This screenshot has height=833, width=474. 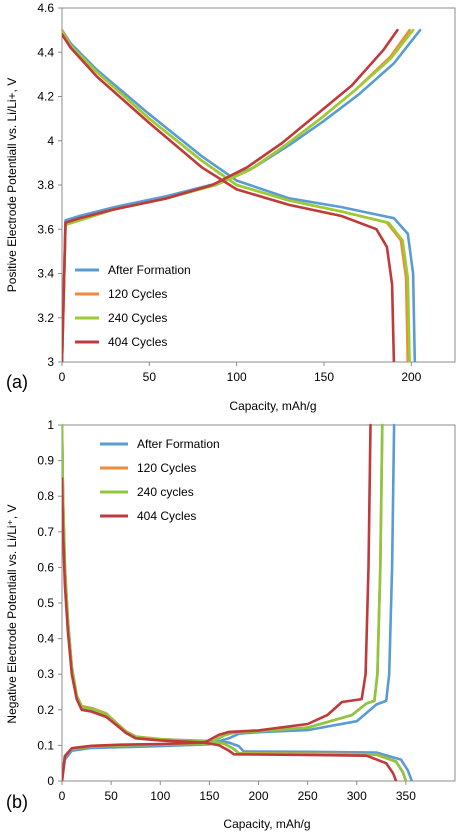 What do you see at coordinates (45, 532) in the screenshot?
I see `y-tick-label: 0.7` at bounding box center [45, 532].